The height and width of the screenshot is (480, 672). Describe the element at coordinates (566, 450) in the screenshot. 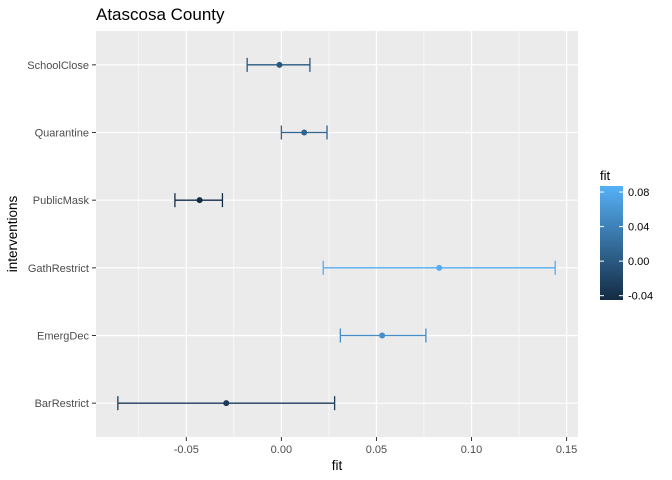

I see `x-tick-label: 0.15` at that location.